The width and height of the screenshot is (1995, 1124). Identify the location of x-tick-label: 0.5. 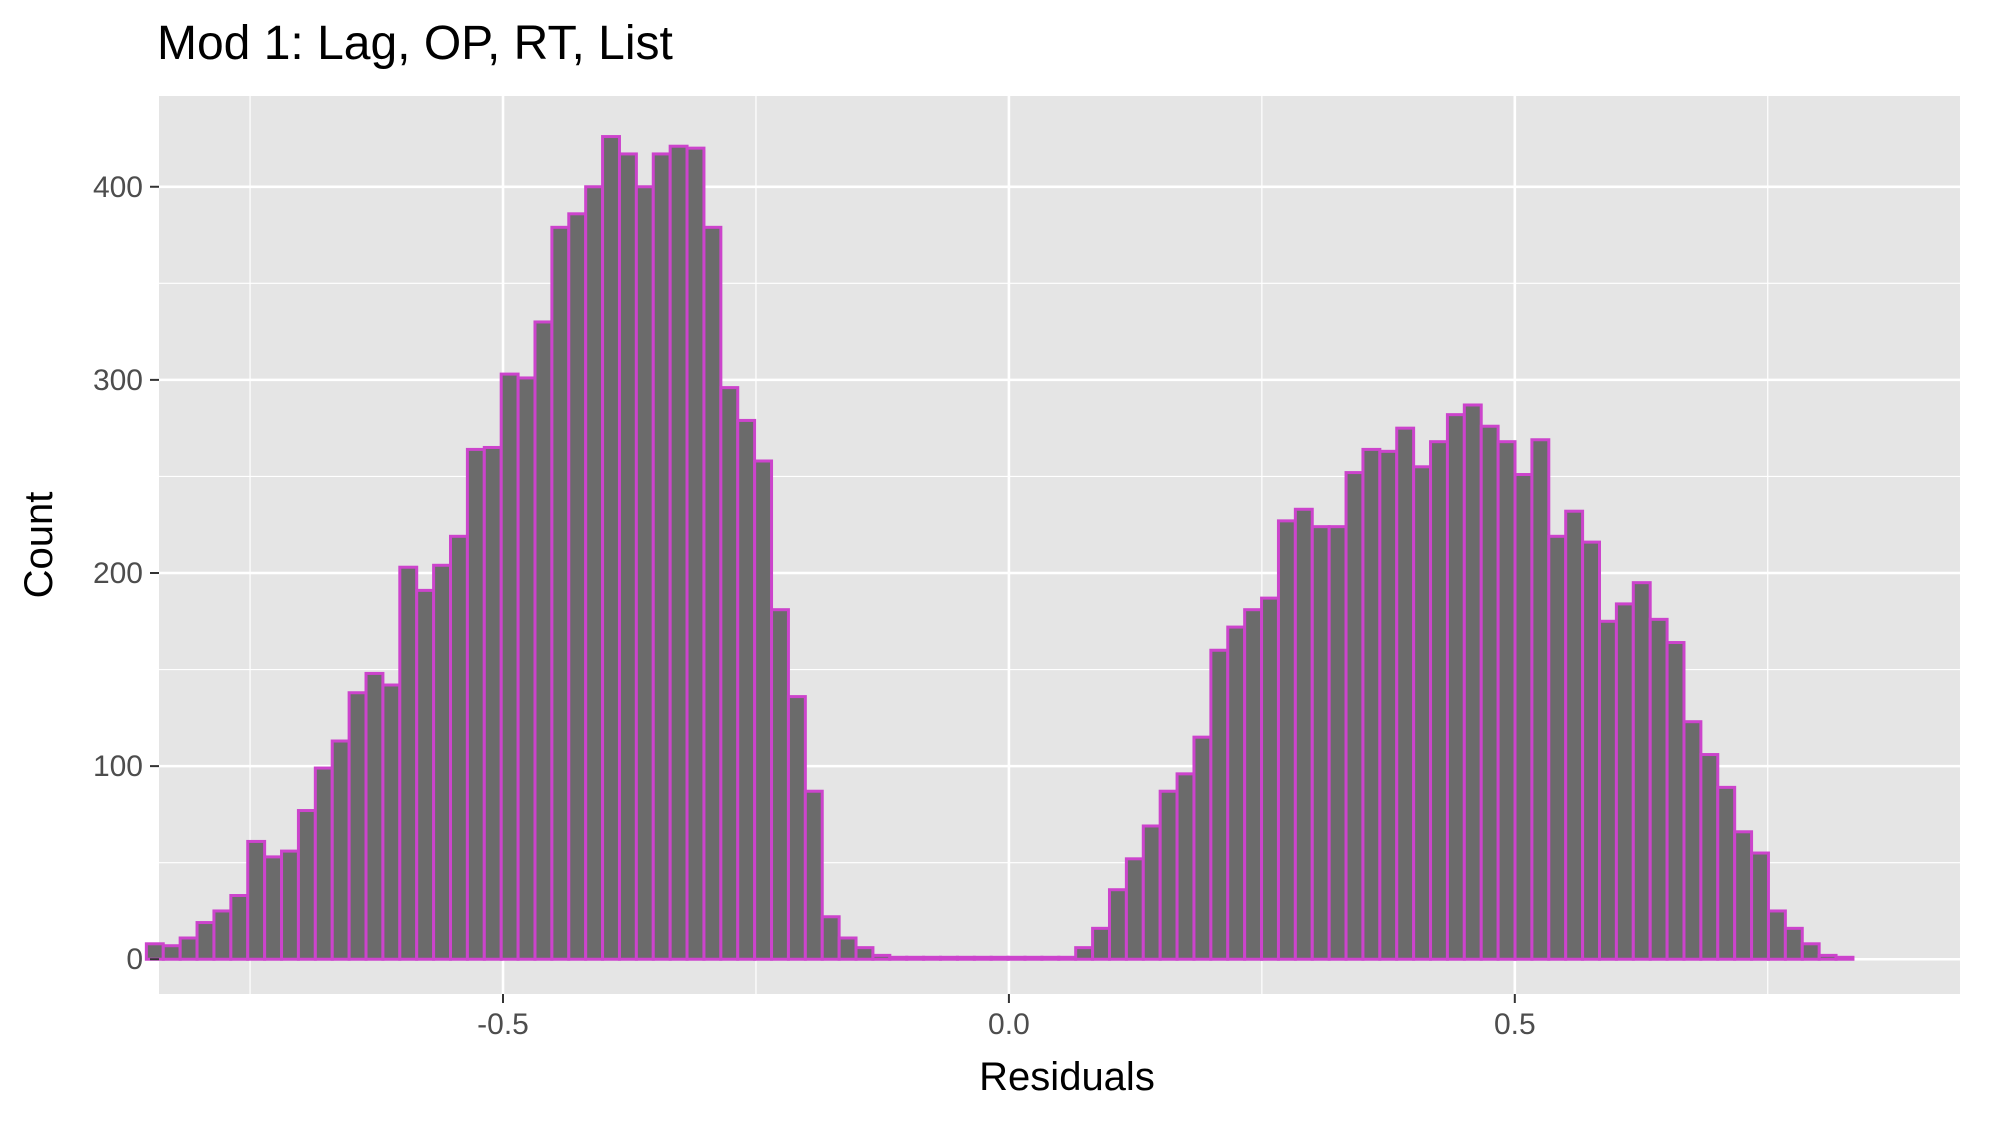
(1515, 1024).